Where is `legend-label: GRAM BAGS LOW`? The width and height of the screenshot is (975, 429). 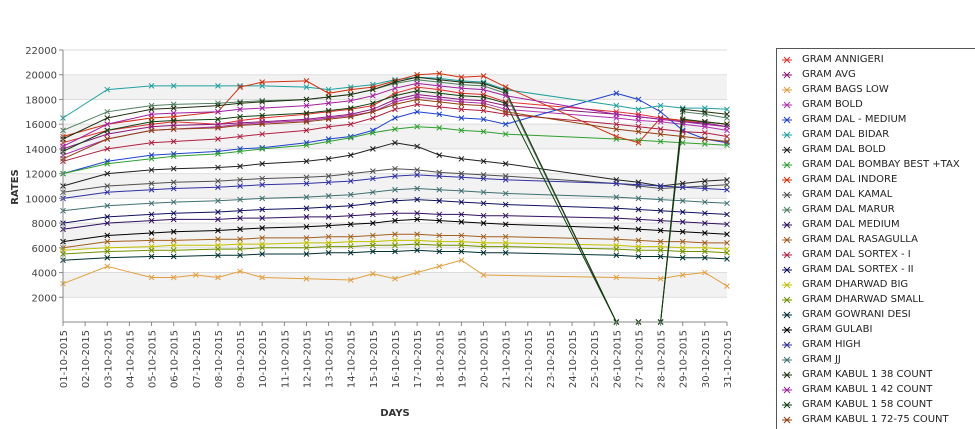 legend-label: GRAM BAGS LOW is located at coordinates (845, 89).